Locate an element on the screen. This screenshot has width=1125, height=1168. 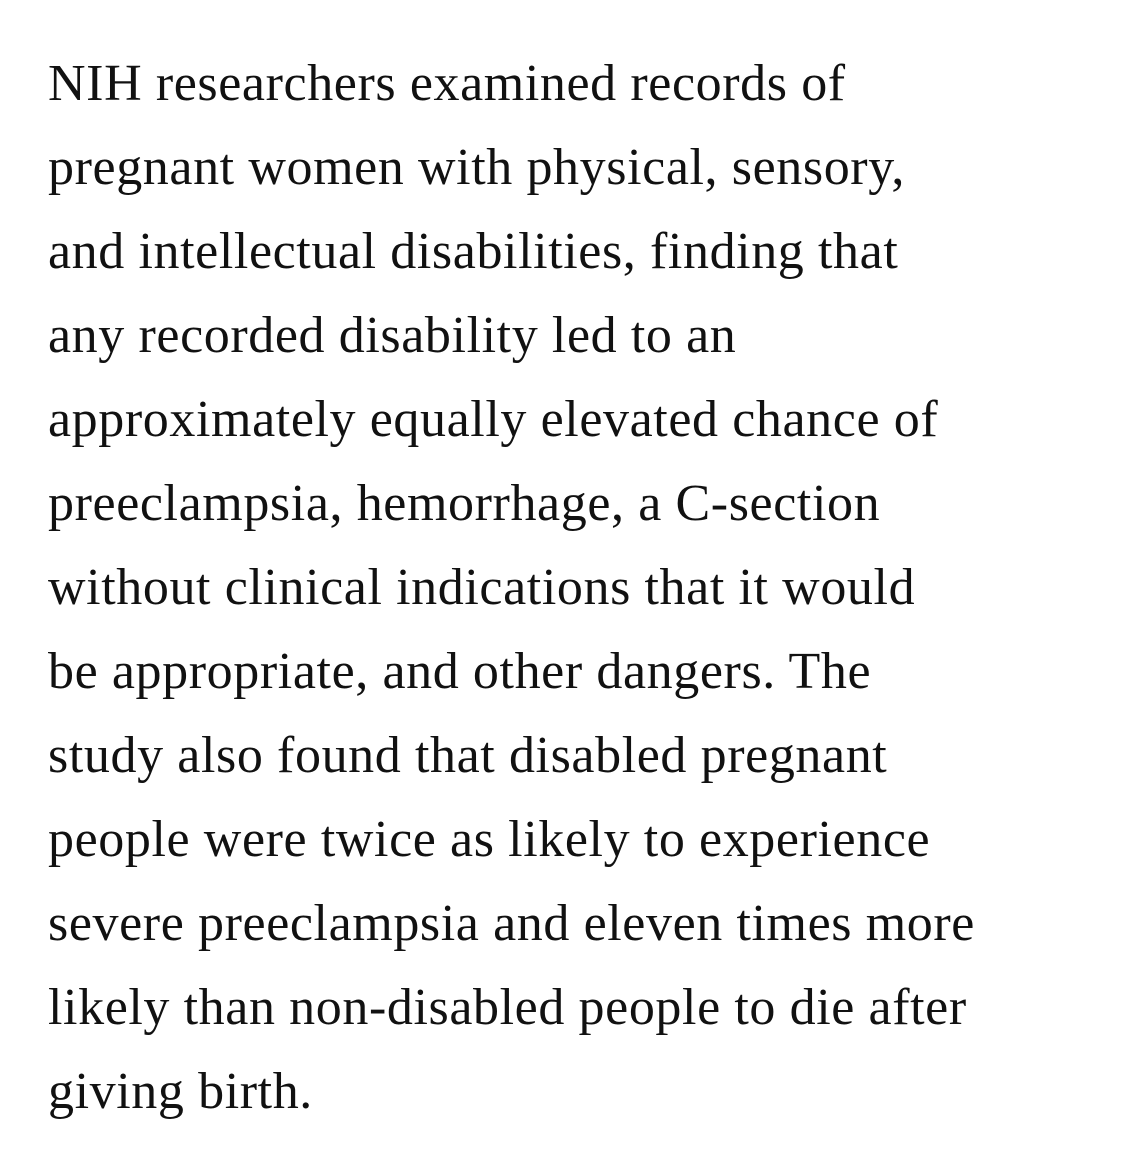
paragraph-line: study also found that disabled pregnant is located at coordinates (468, 755).